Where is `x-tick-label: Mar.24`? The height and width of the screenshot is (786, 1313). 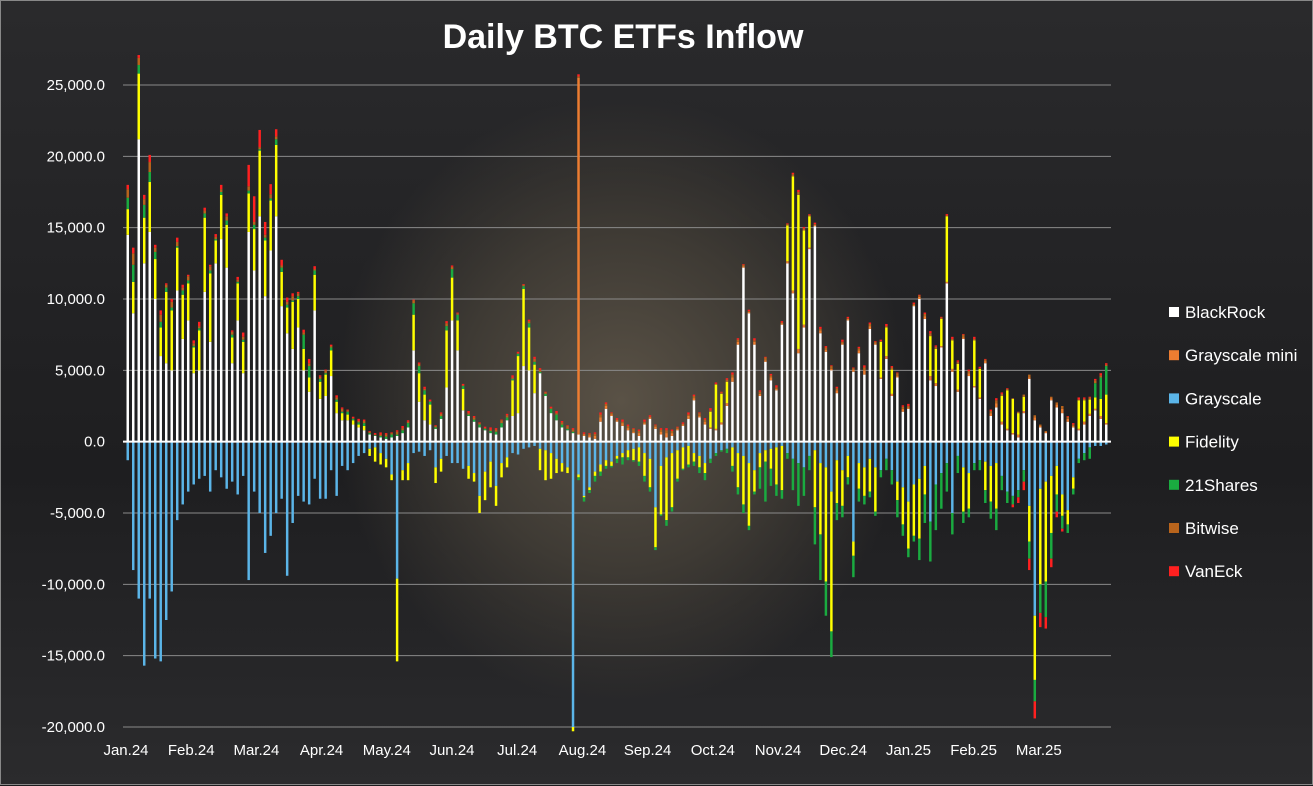
x-tick-label: Mar.24 is located at coordinates (256, 750).